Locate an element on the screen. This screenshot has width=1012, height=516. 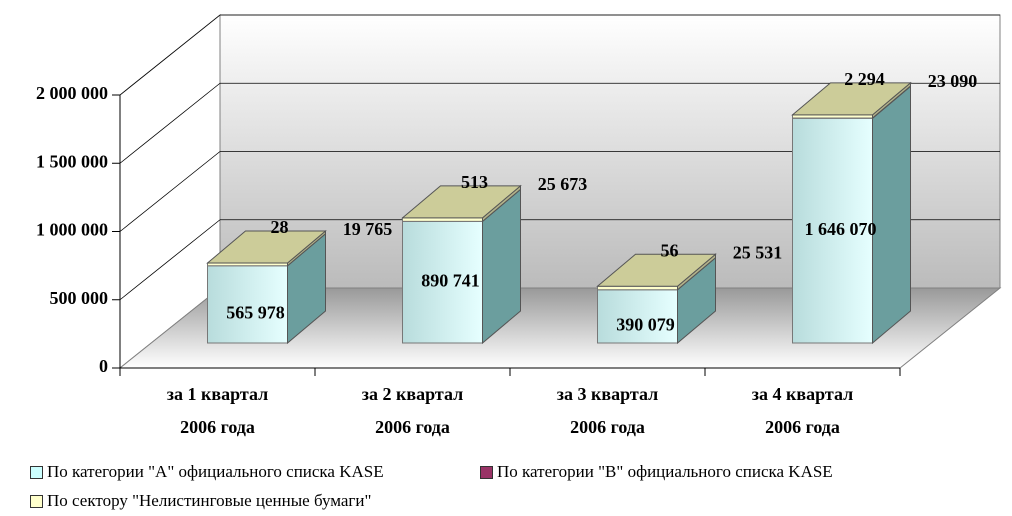
value-label: 1 646 070 is located at coordinates (841, 229).